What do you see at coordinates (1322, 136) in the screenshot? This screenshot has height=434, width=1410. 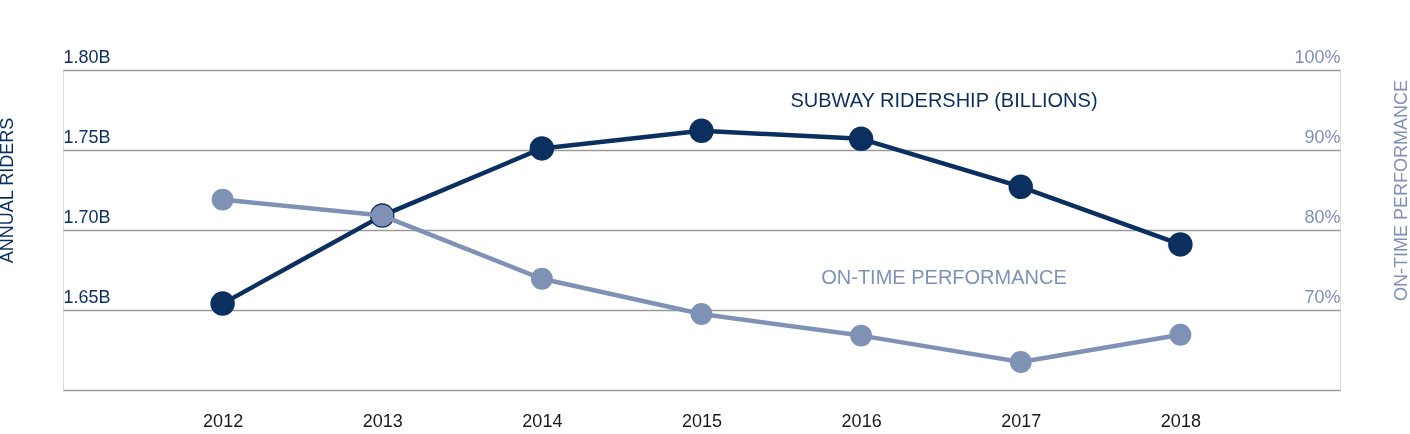 I see `y2-tick-label: 90%` at bounding box center [1322, 136].